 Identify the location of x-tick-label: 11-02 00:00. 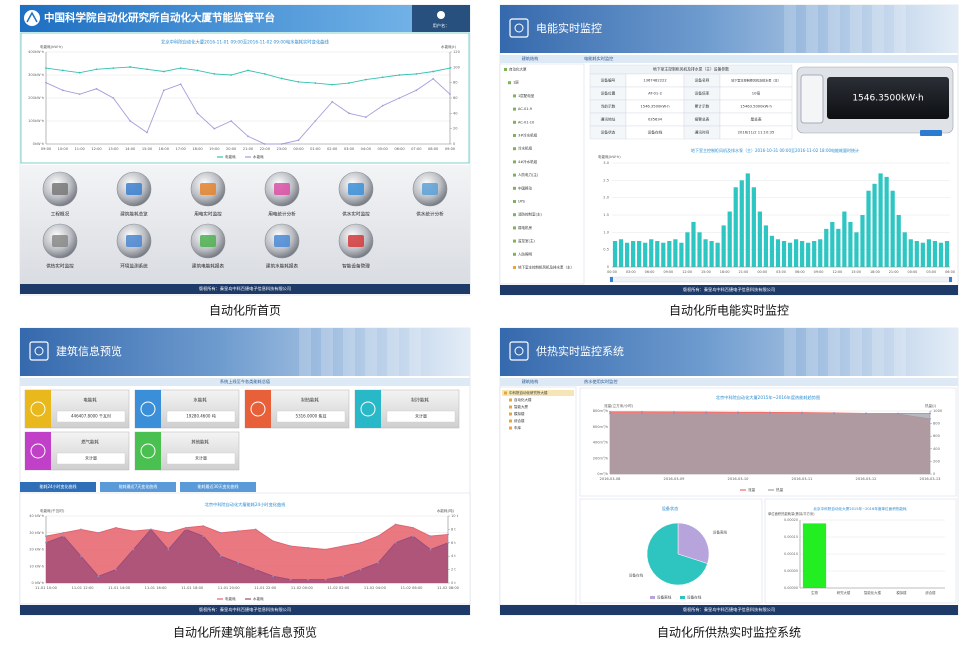
(302, 588).